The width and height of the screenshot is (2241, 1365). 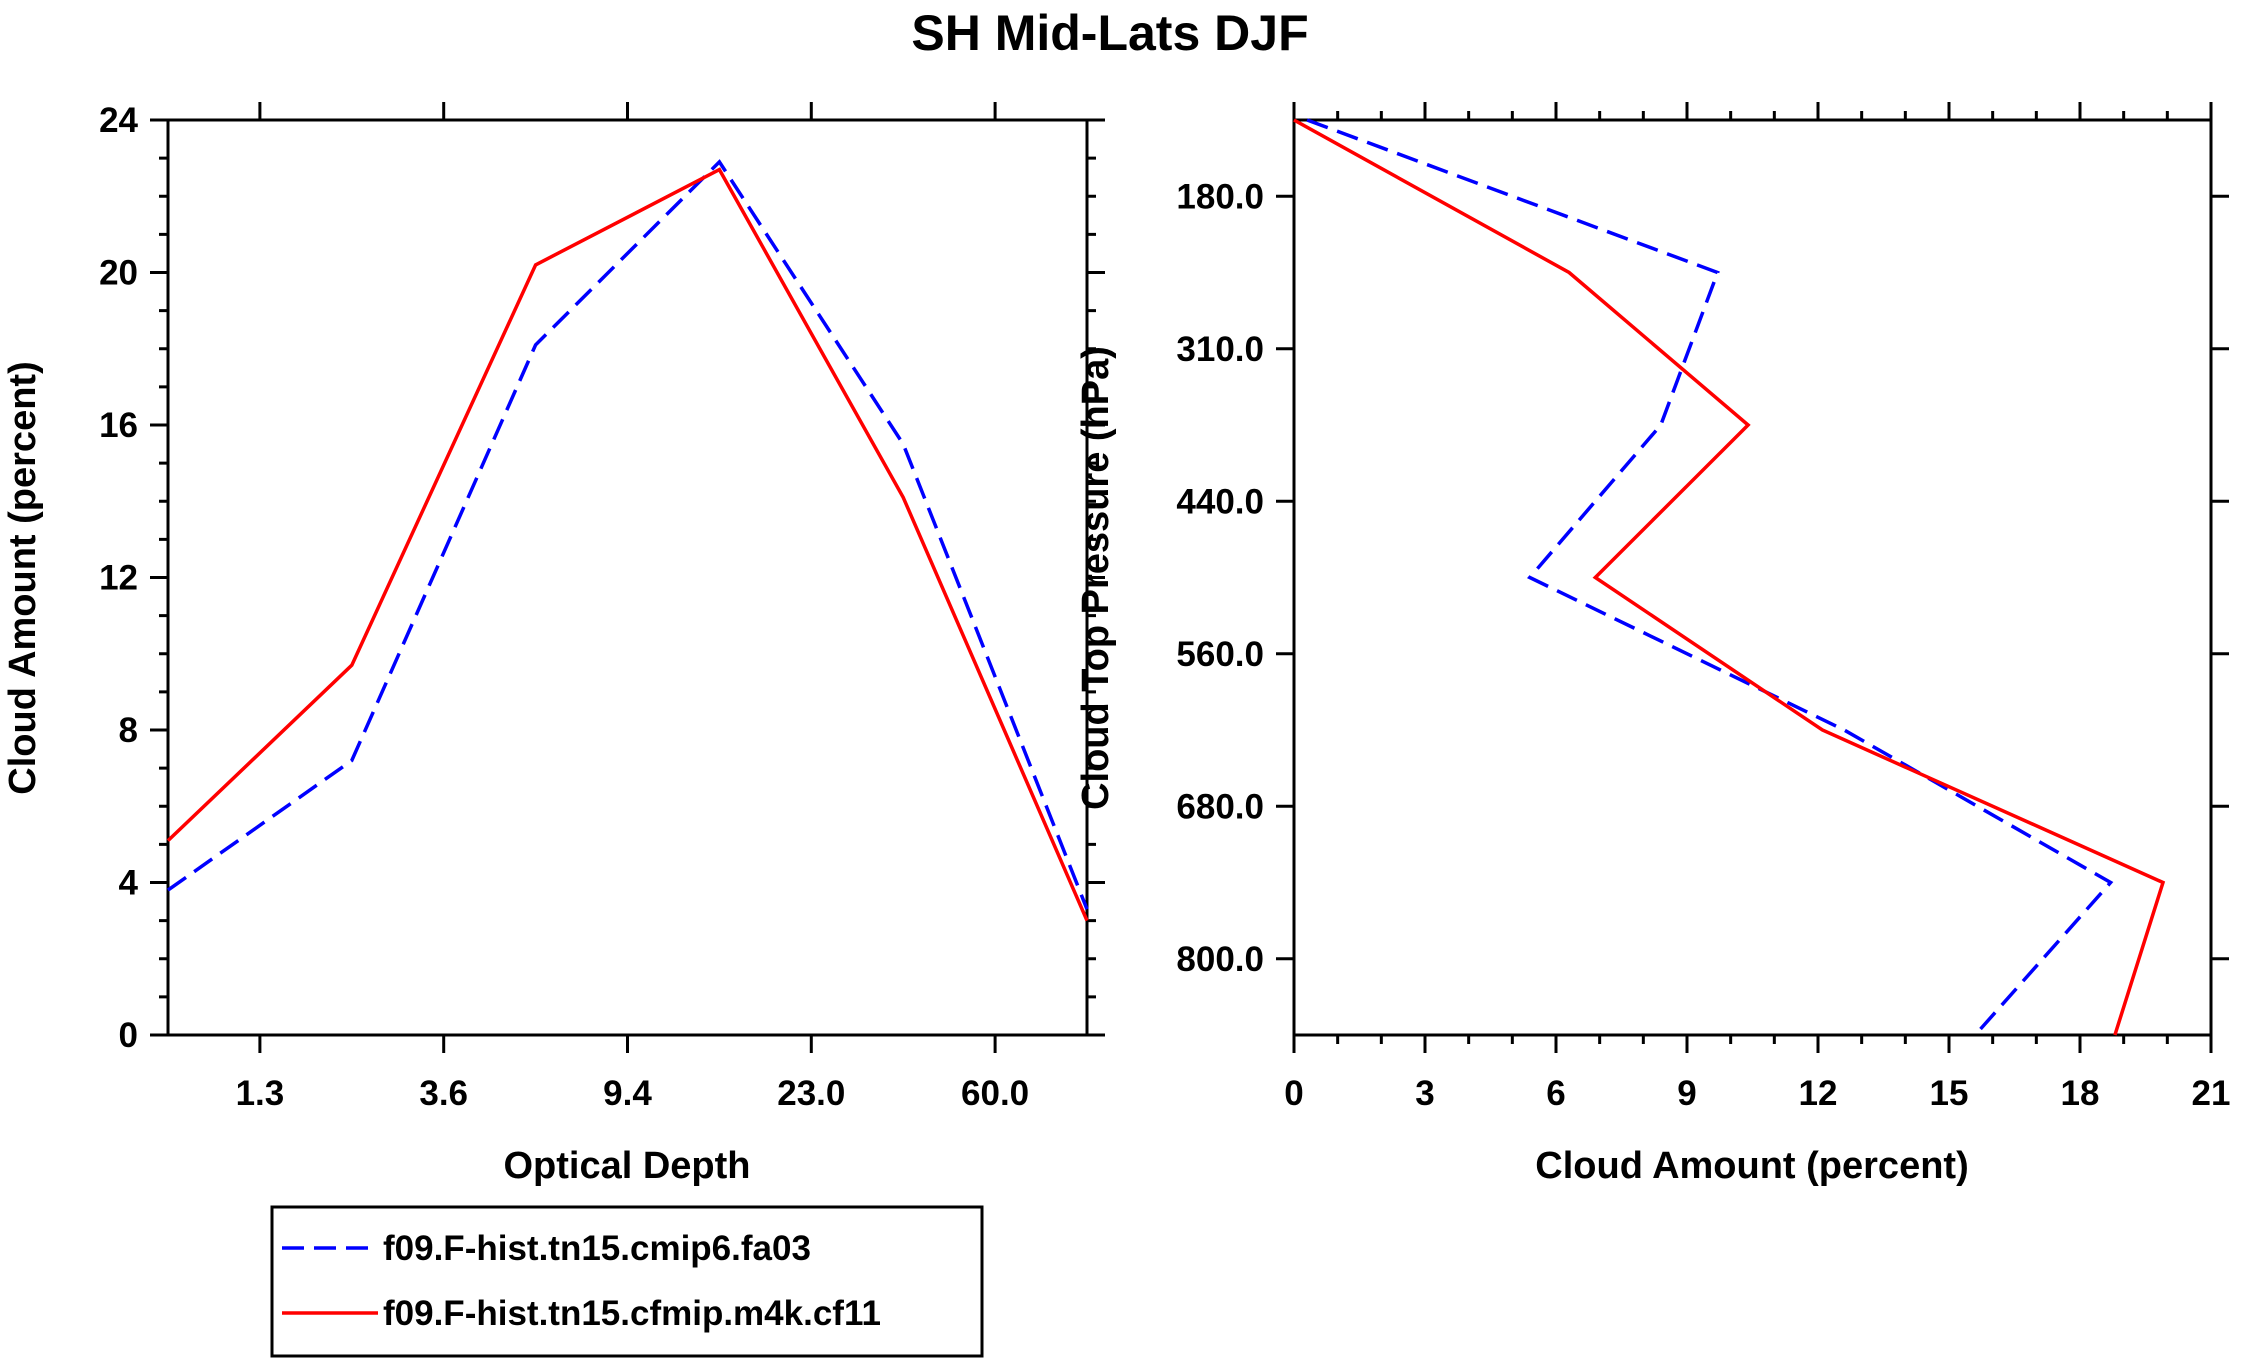 I want to click on left-x-tick-label: 23.0, so click(x=811, y=1093).